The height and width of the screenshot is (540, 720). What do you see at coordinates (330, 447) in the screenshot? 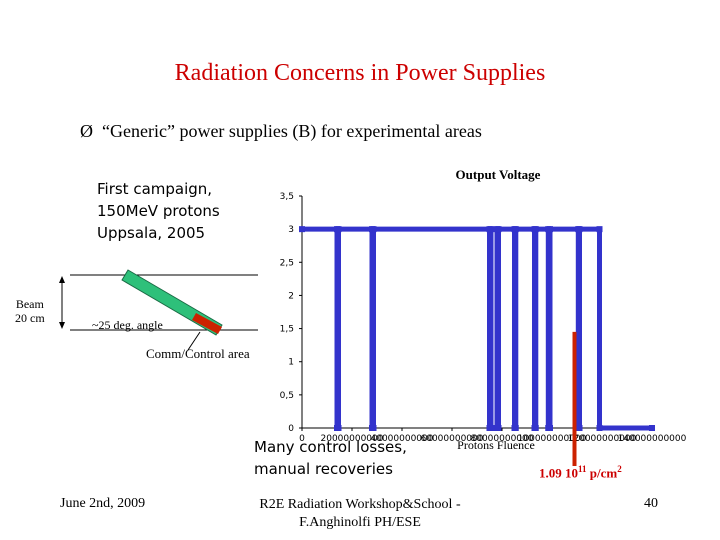
I see `losses-line-1: Many control losses,` at bounding box center [330, 447].